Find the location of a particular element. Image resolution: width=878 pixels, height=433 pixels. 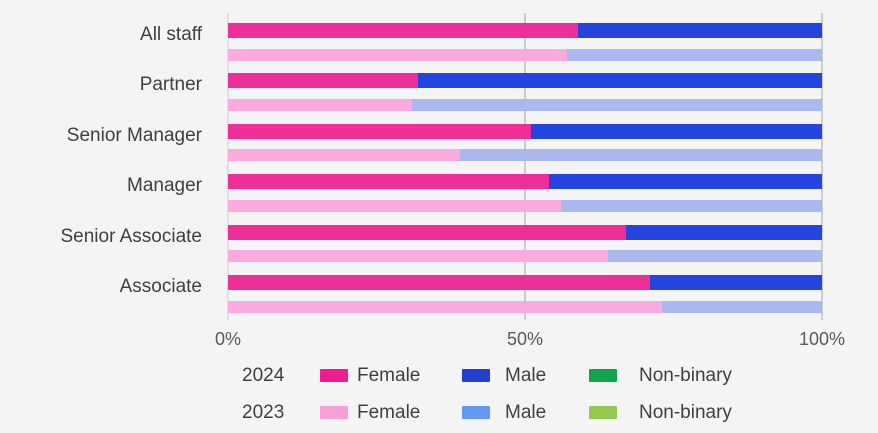

legend-swatch-non-binary-2023 is located at coordinates (603, 412).